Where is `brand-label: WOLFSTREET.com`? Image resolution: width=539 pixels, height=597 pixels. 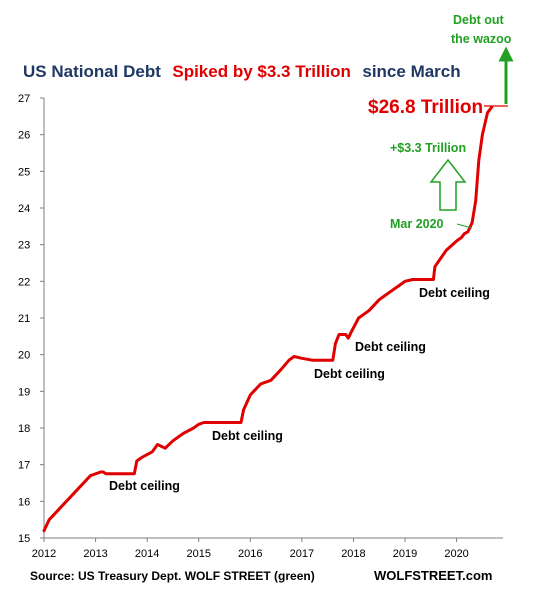 brand-label: WOLFSTREET.com is located at coordinates (433, 575).